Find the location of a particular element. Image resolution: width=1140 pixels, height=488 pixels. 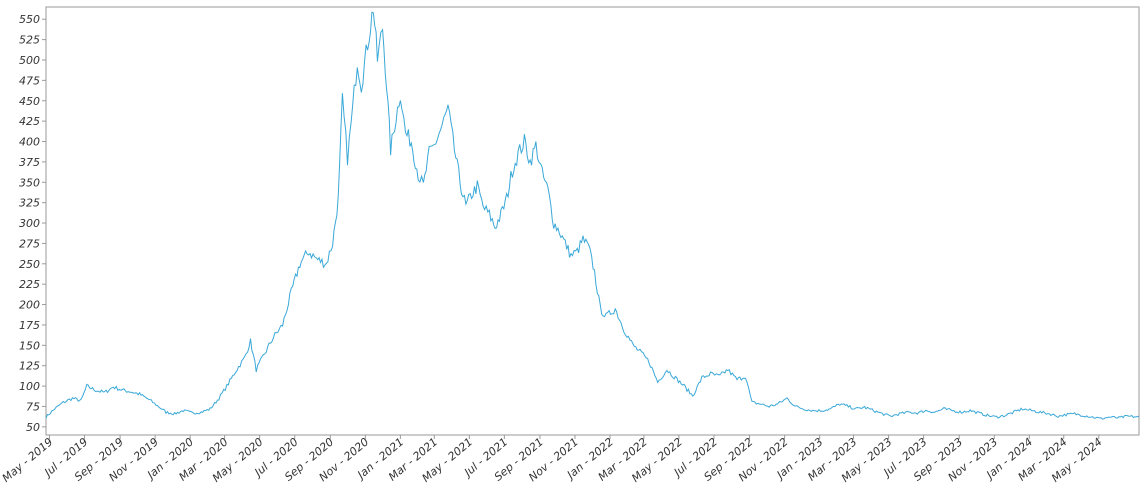

y-tick-label: 50 is located at coordinates (33, 427).